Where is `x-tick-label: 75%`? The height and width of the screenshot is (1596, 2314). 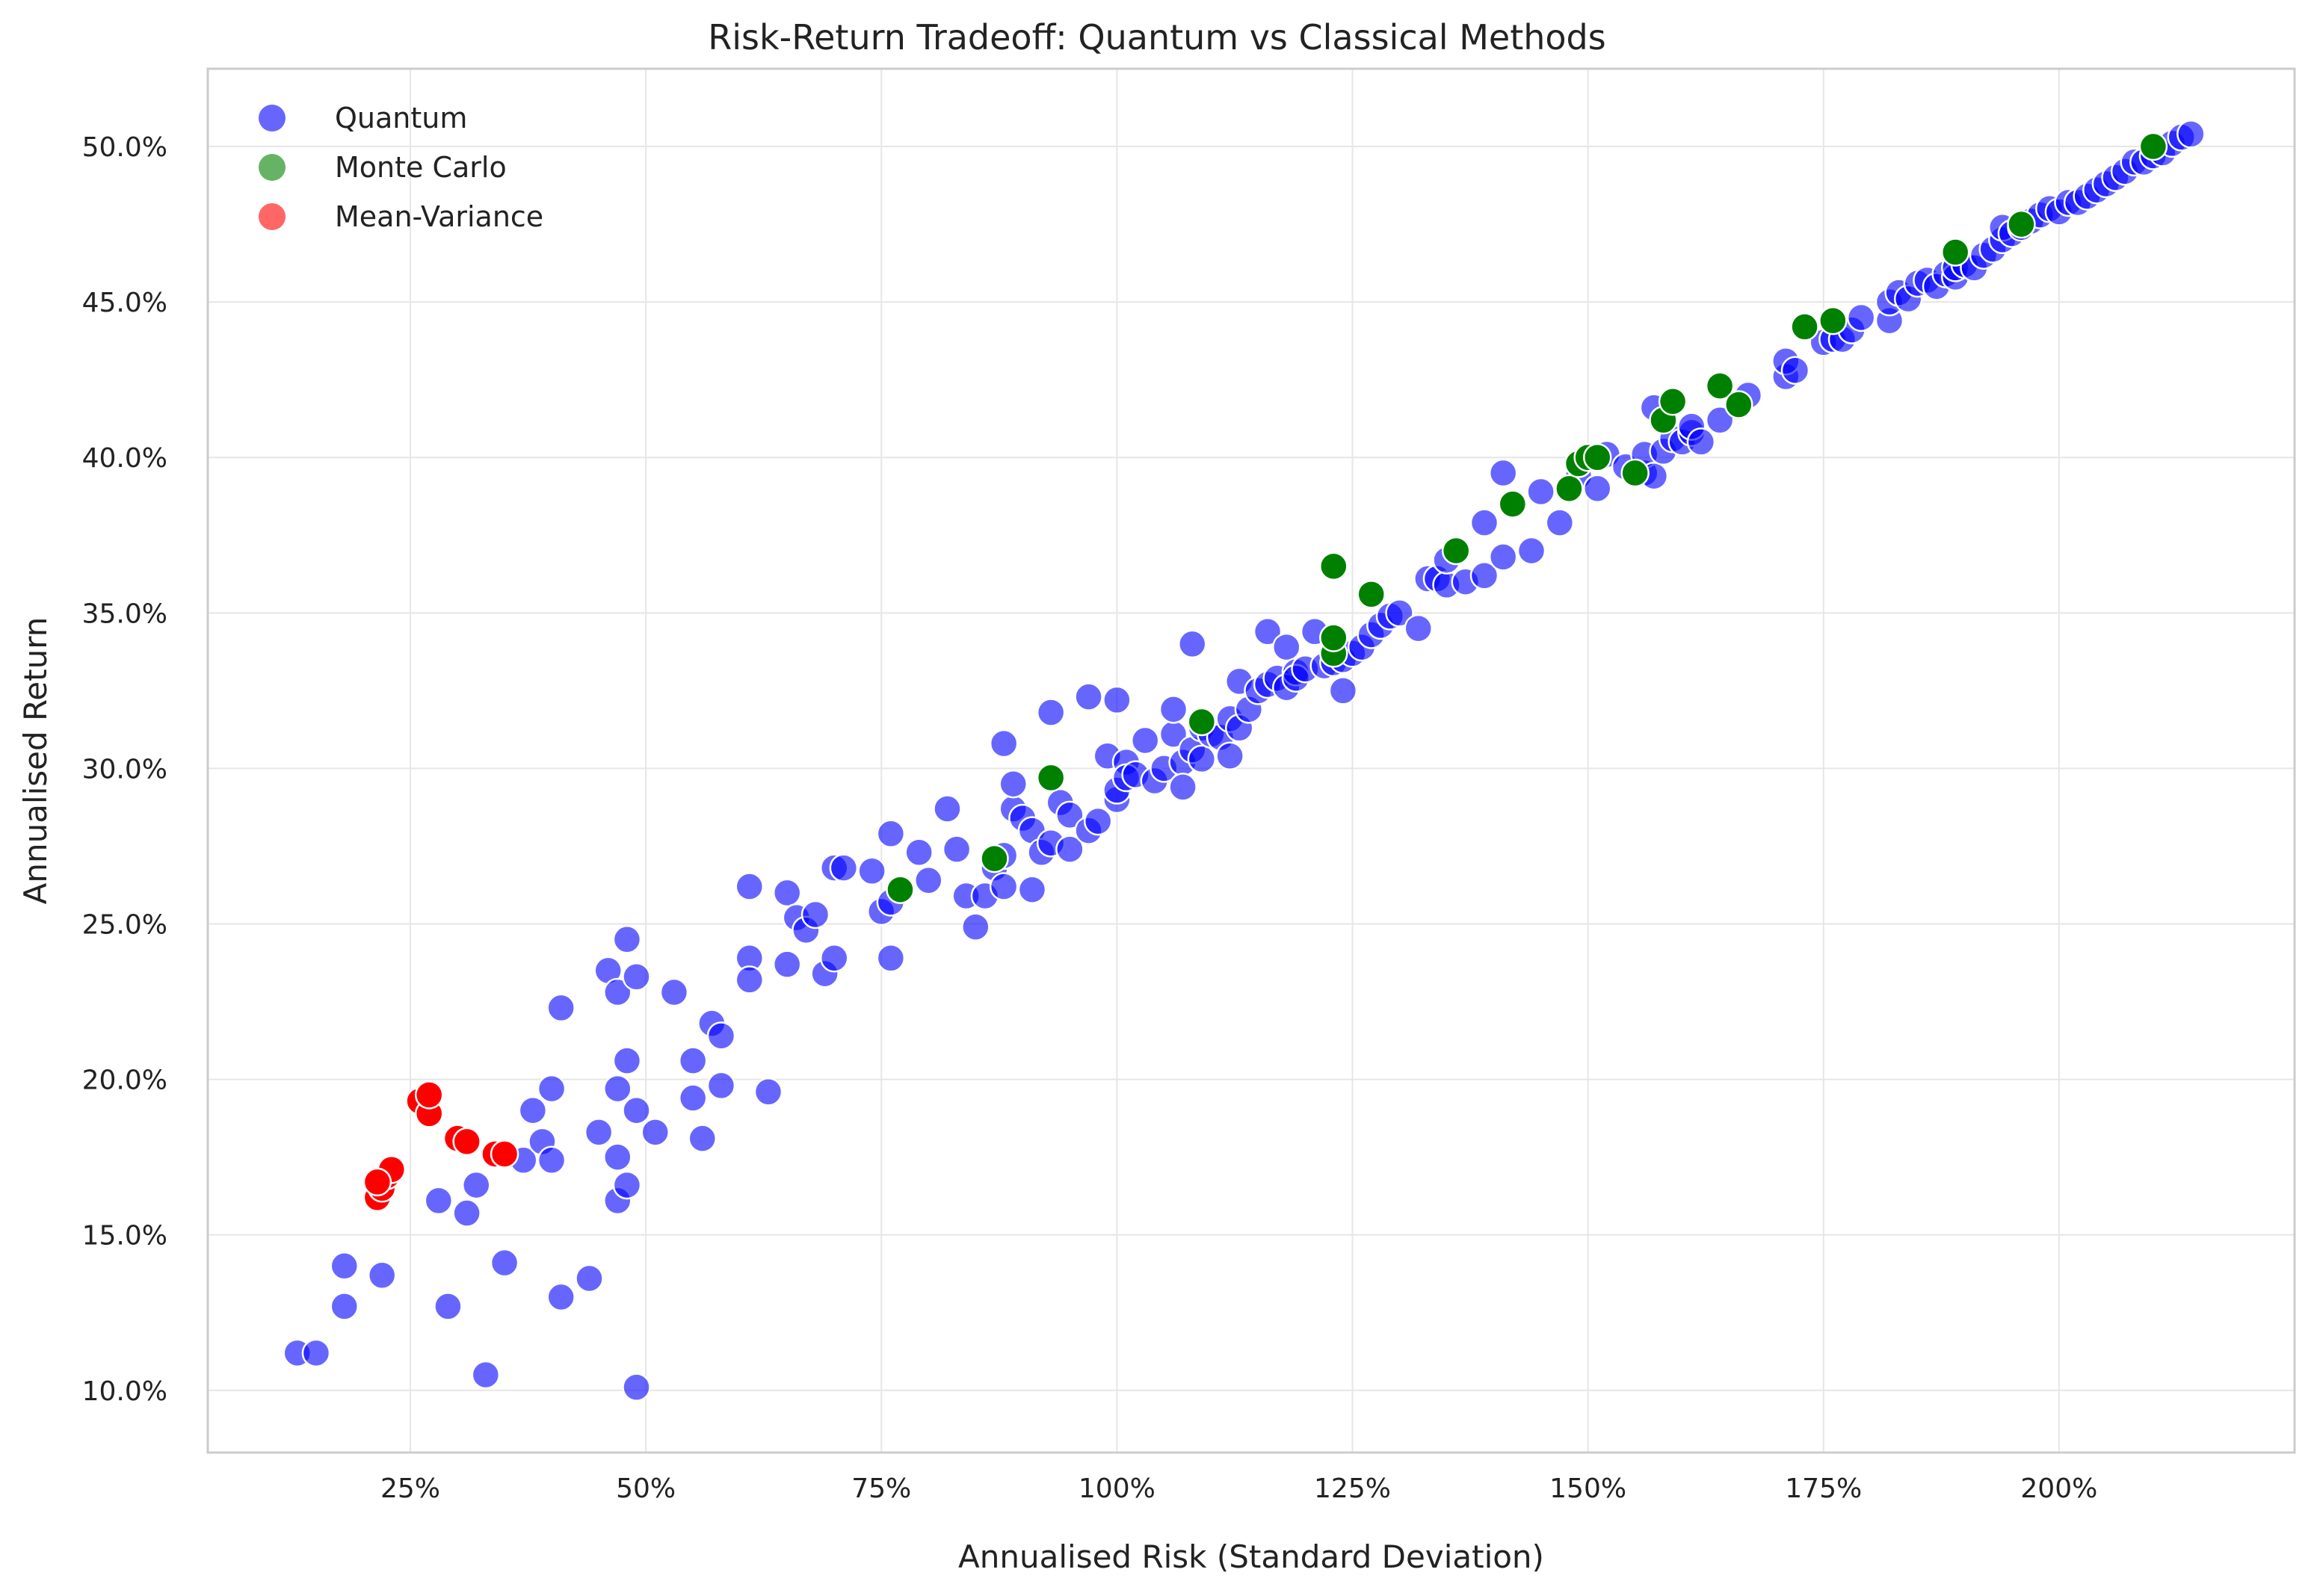
x-tick-label: 75% is located at coordinates (881, 1488).